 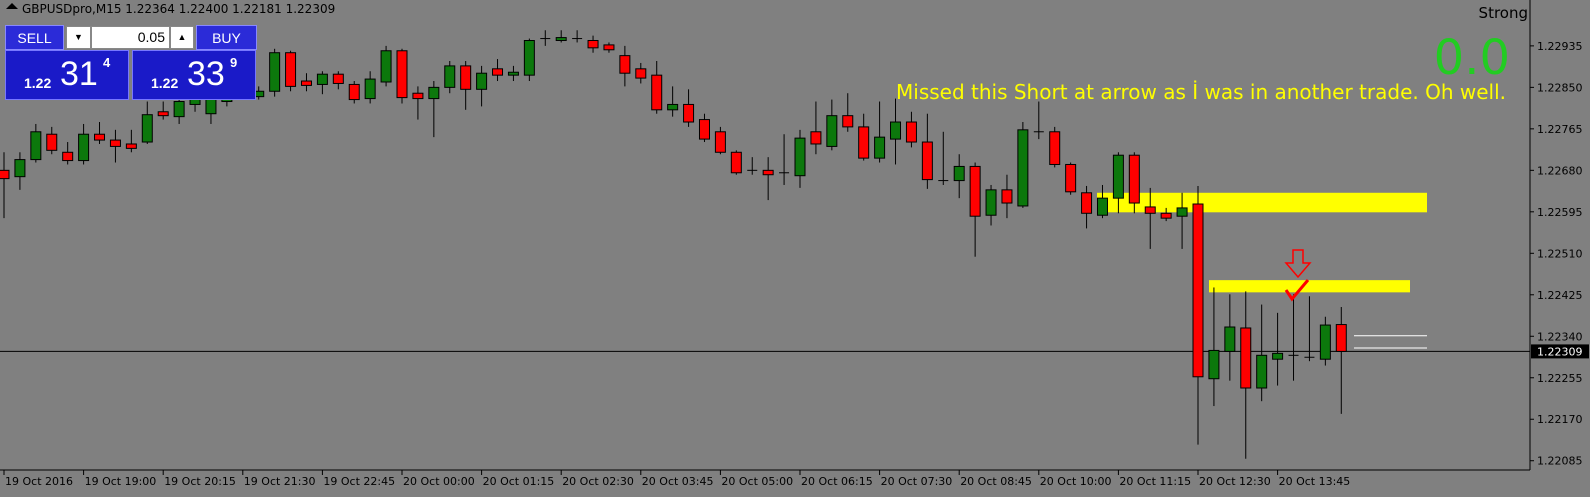 I want to click on x-tick-label: 20 Oct 03:45, so click(x=678, y=481).